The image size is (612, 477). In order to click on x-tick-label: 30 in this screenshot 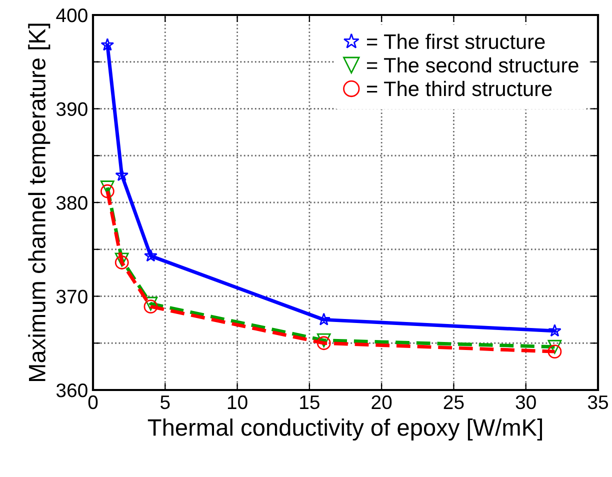, I will do `click(526, 402)`.